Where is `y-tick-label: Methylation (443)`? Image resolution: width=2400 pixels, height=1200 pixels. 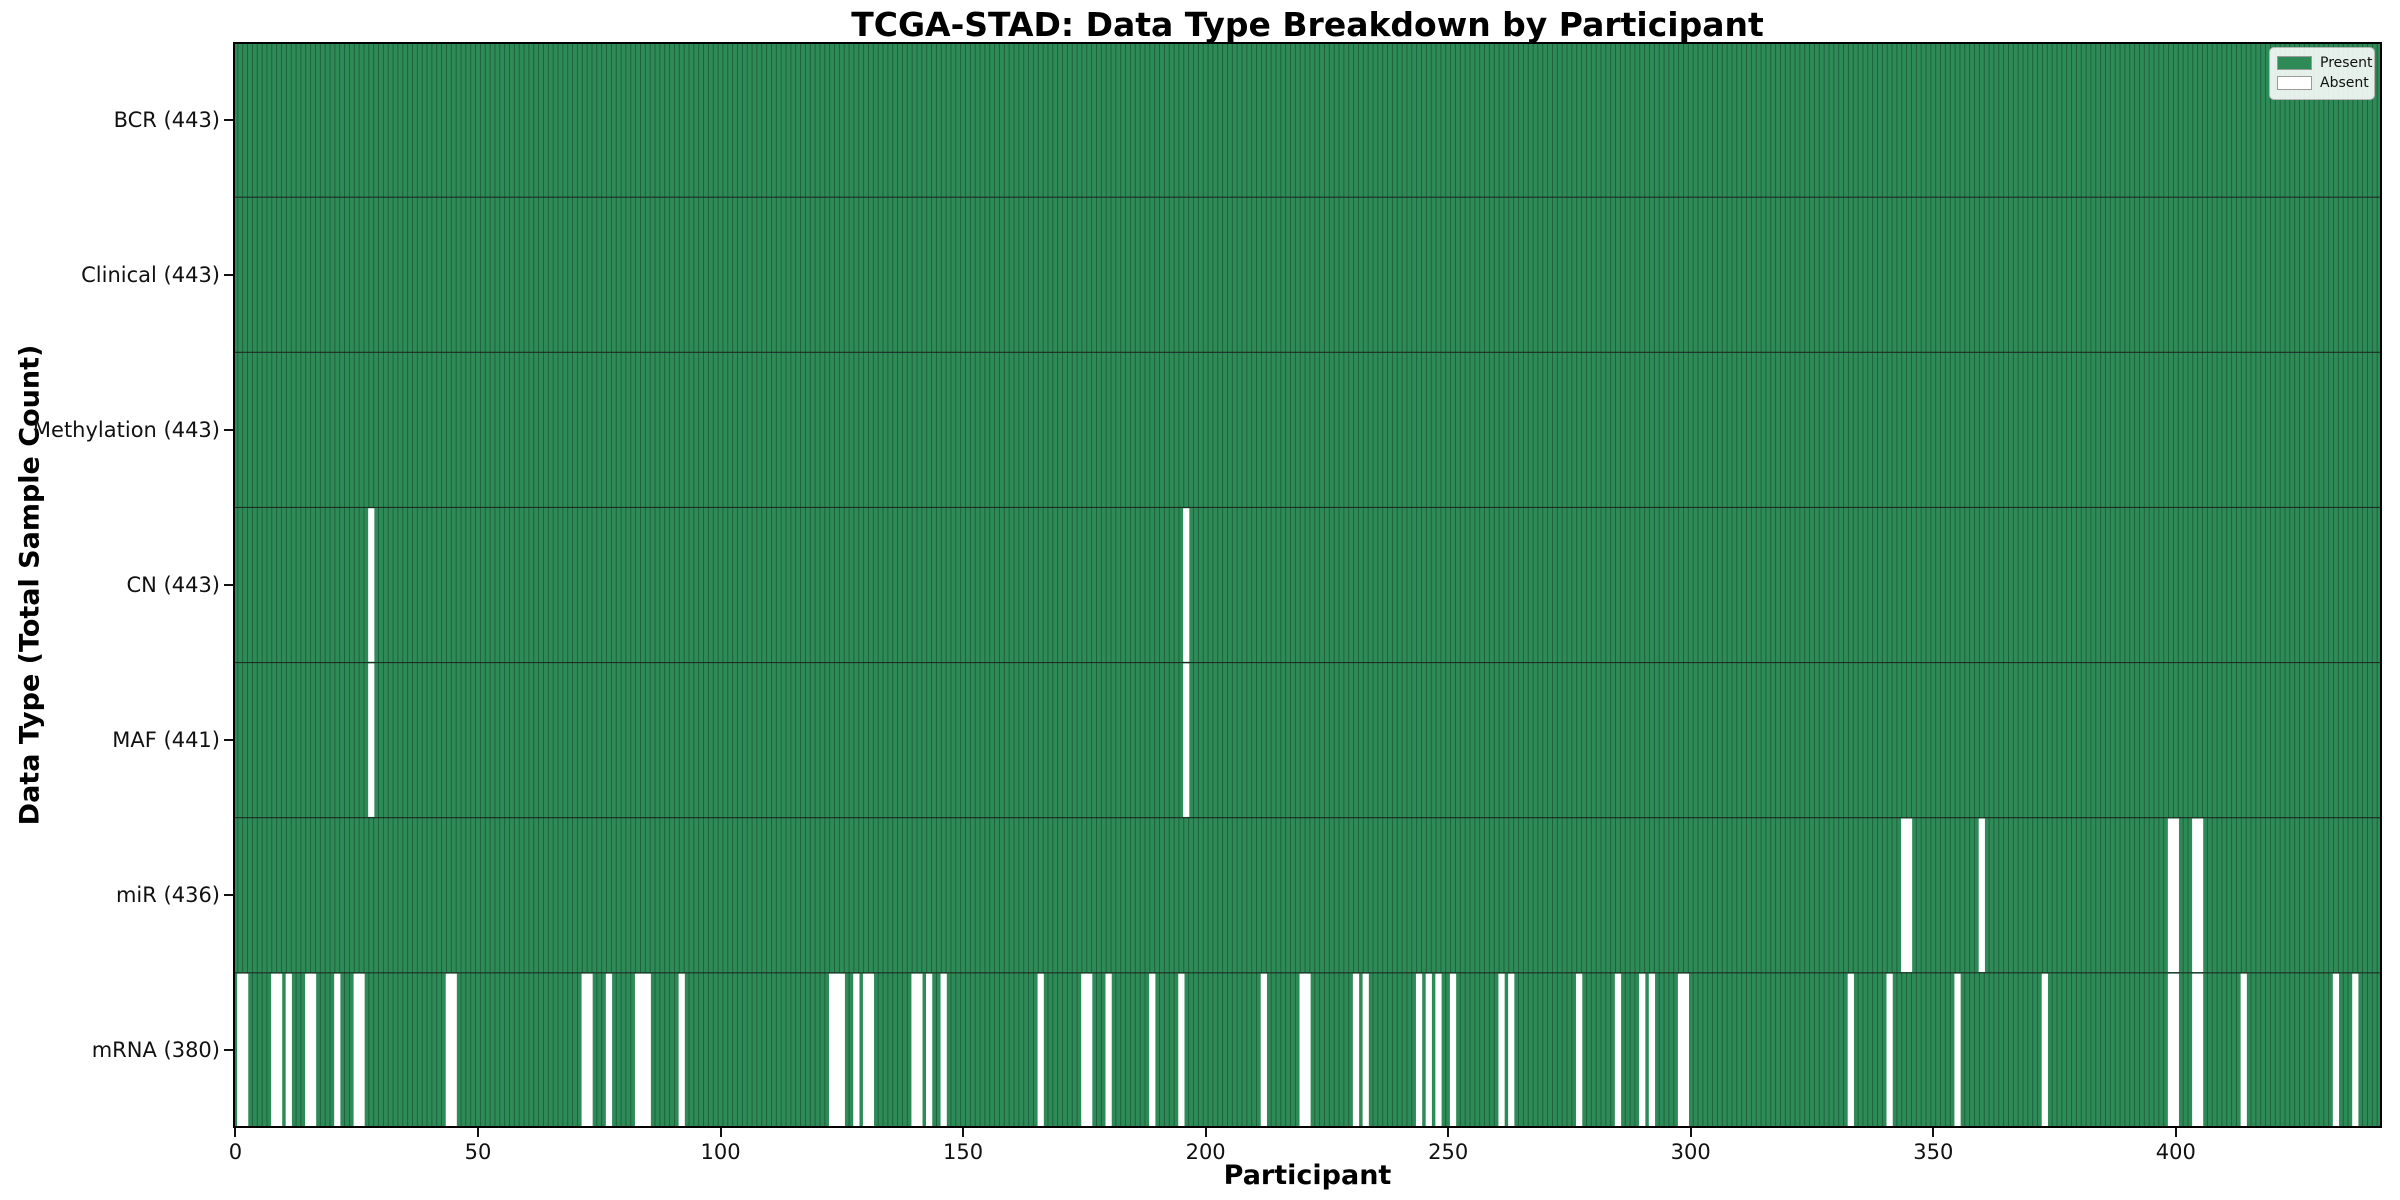 y-tick-label: Methylation (443) is located at coordinates (126, 429).